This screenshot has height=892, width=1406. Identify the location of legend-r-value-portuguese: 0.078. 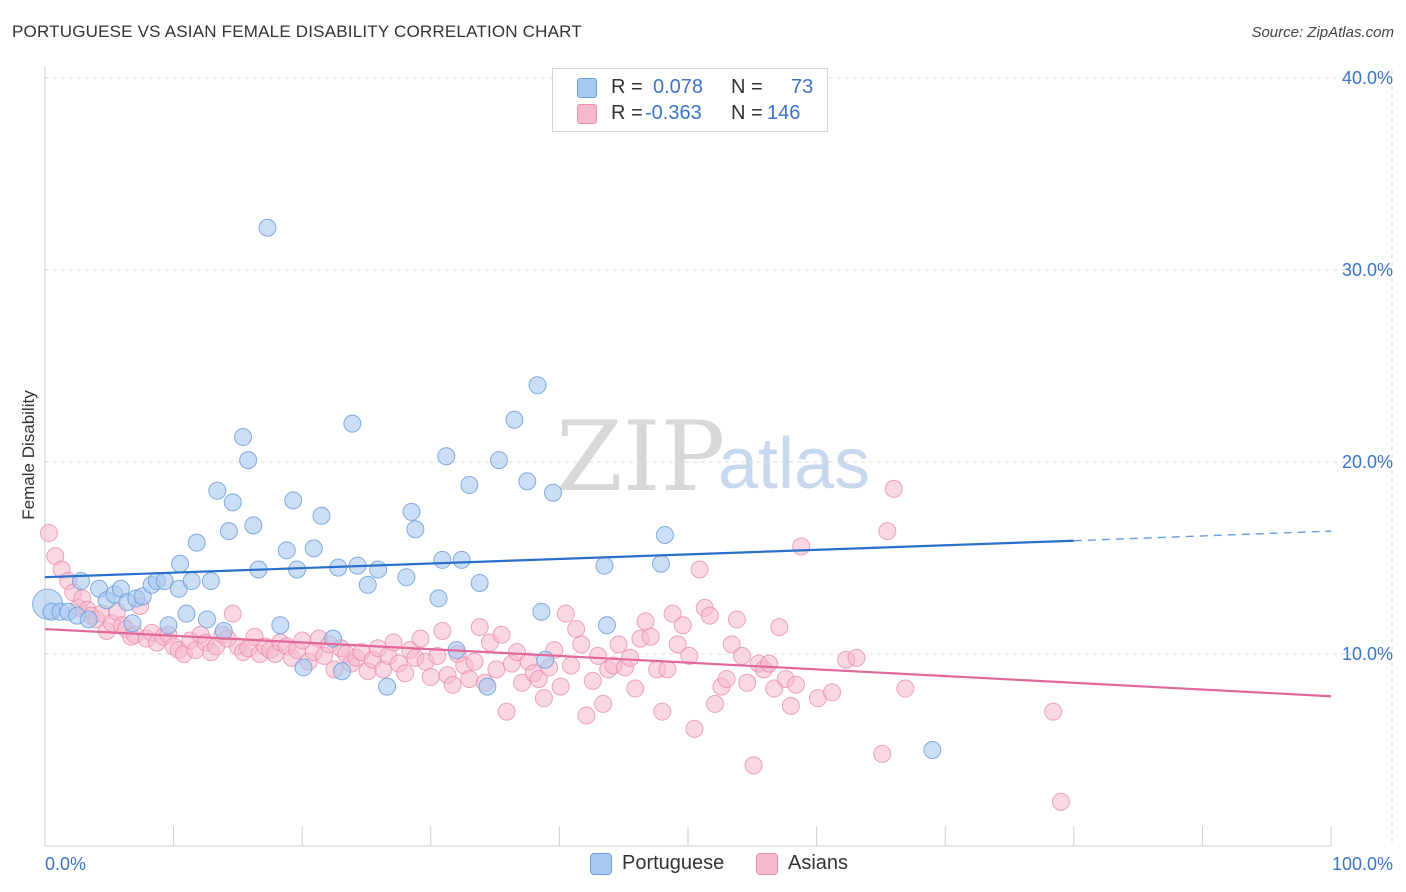
(678, 87).